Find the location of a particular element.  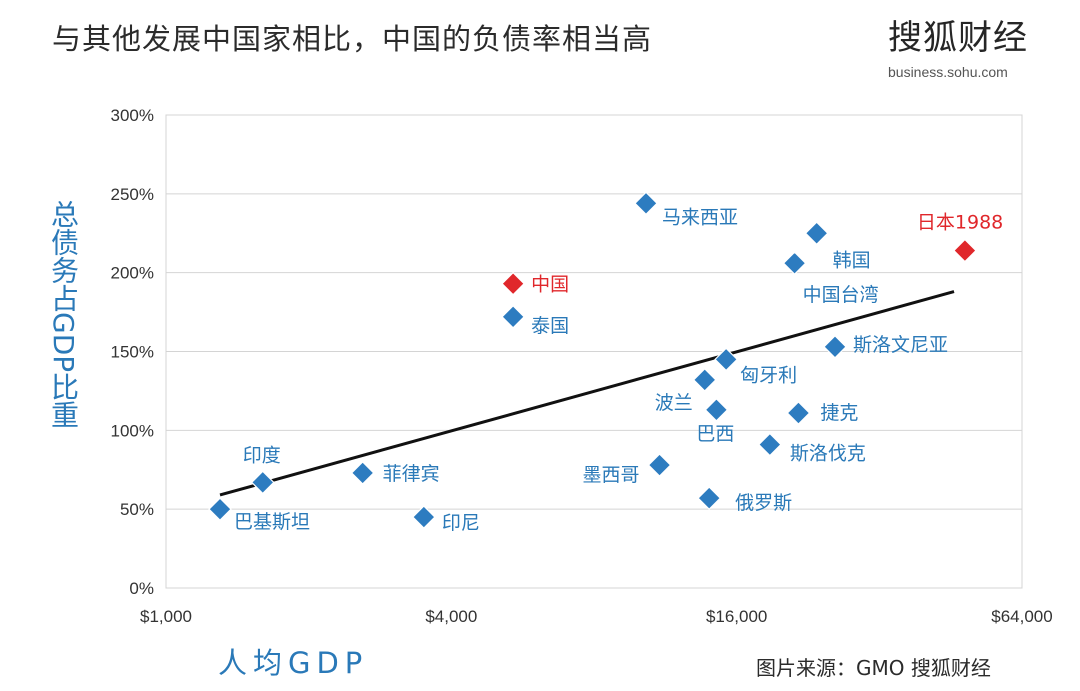

brand-logo-text: 搜狐财经 is located at coordinates (958, 38).